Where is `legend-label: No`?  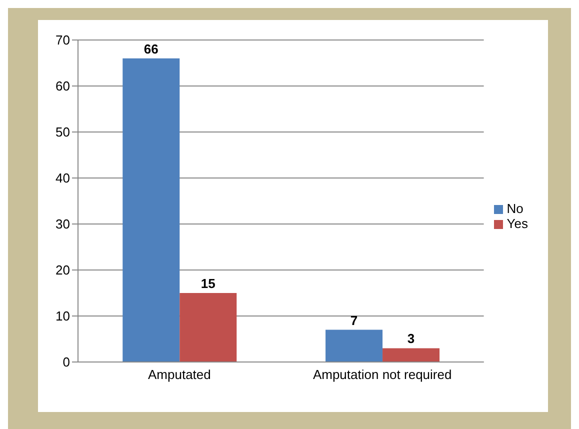
legend-label: No is located at coordinates (515, 208).